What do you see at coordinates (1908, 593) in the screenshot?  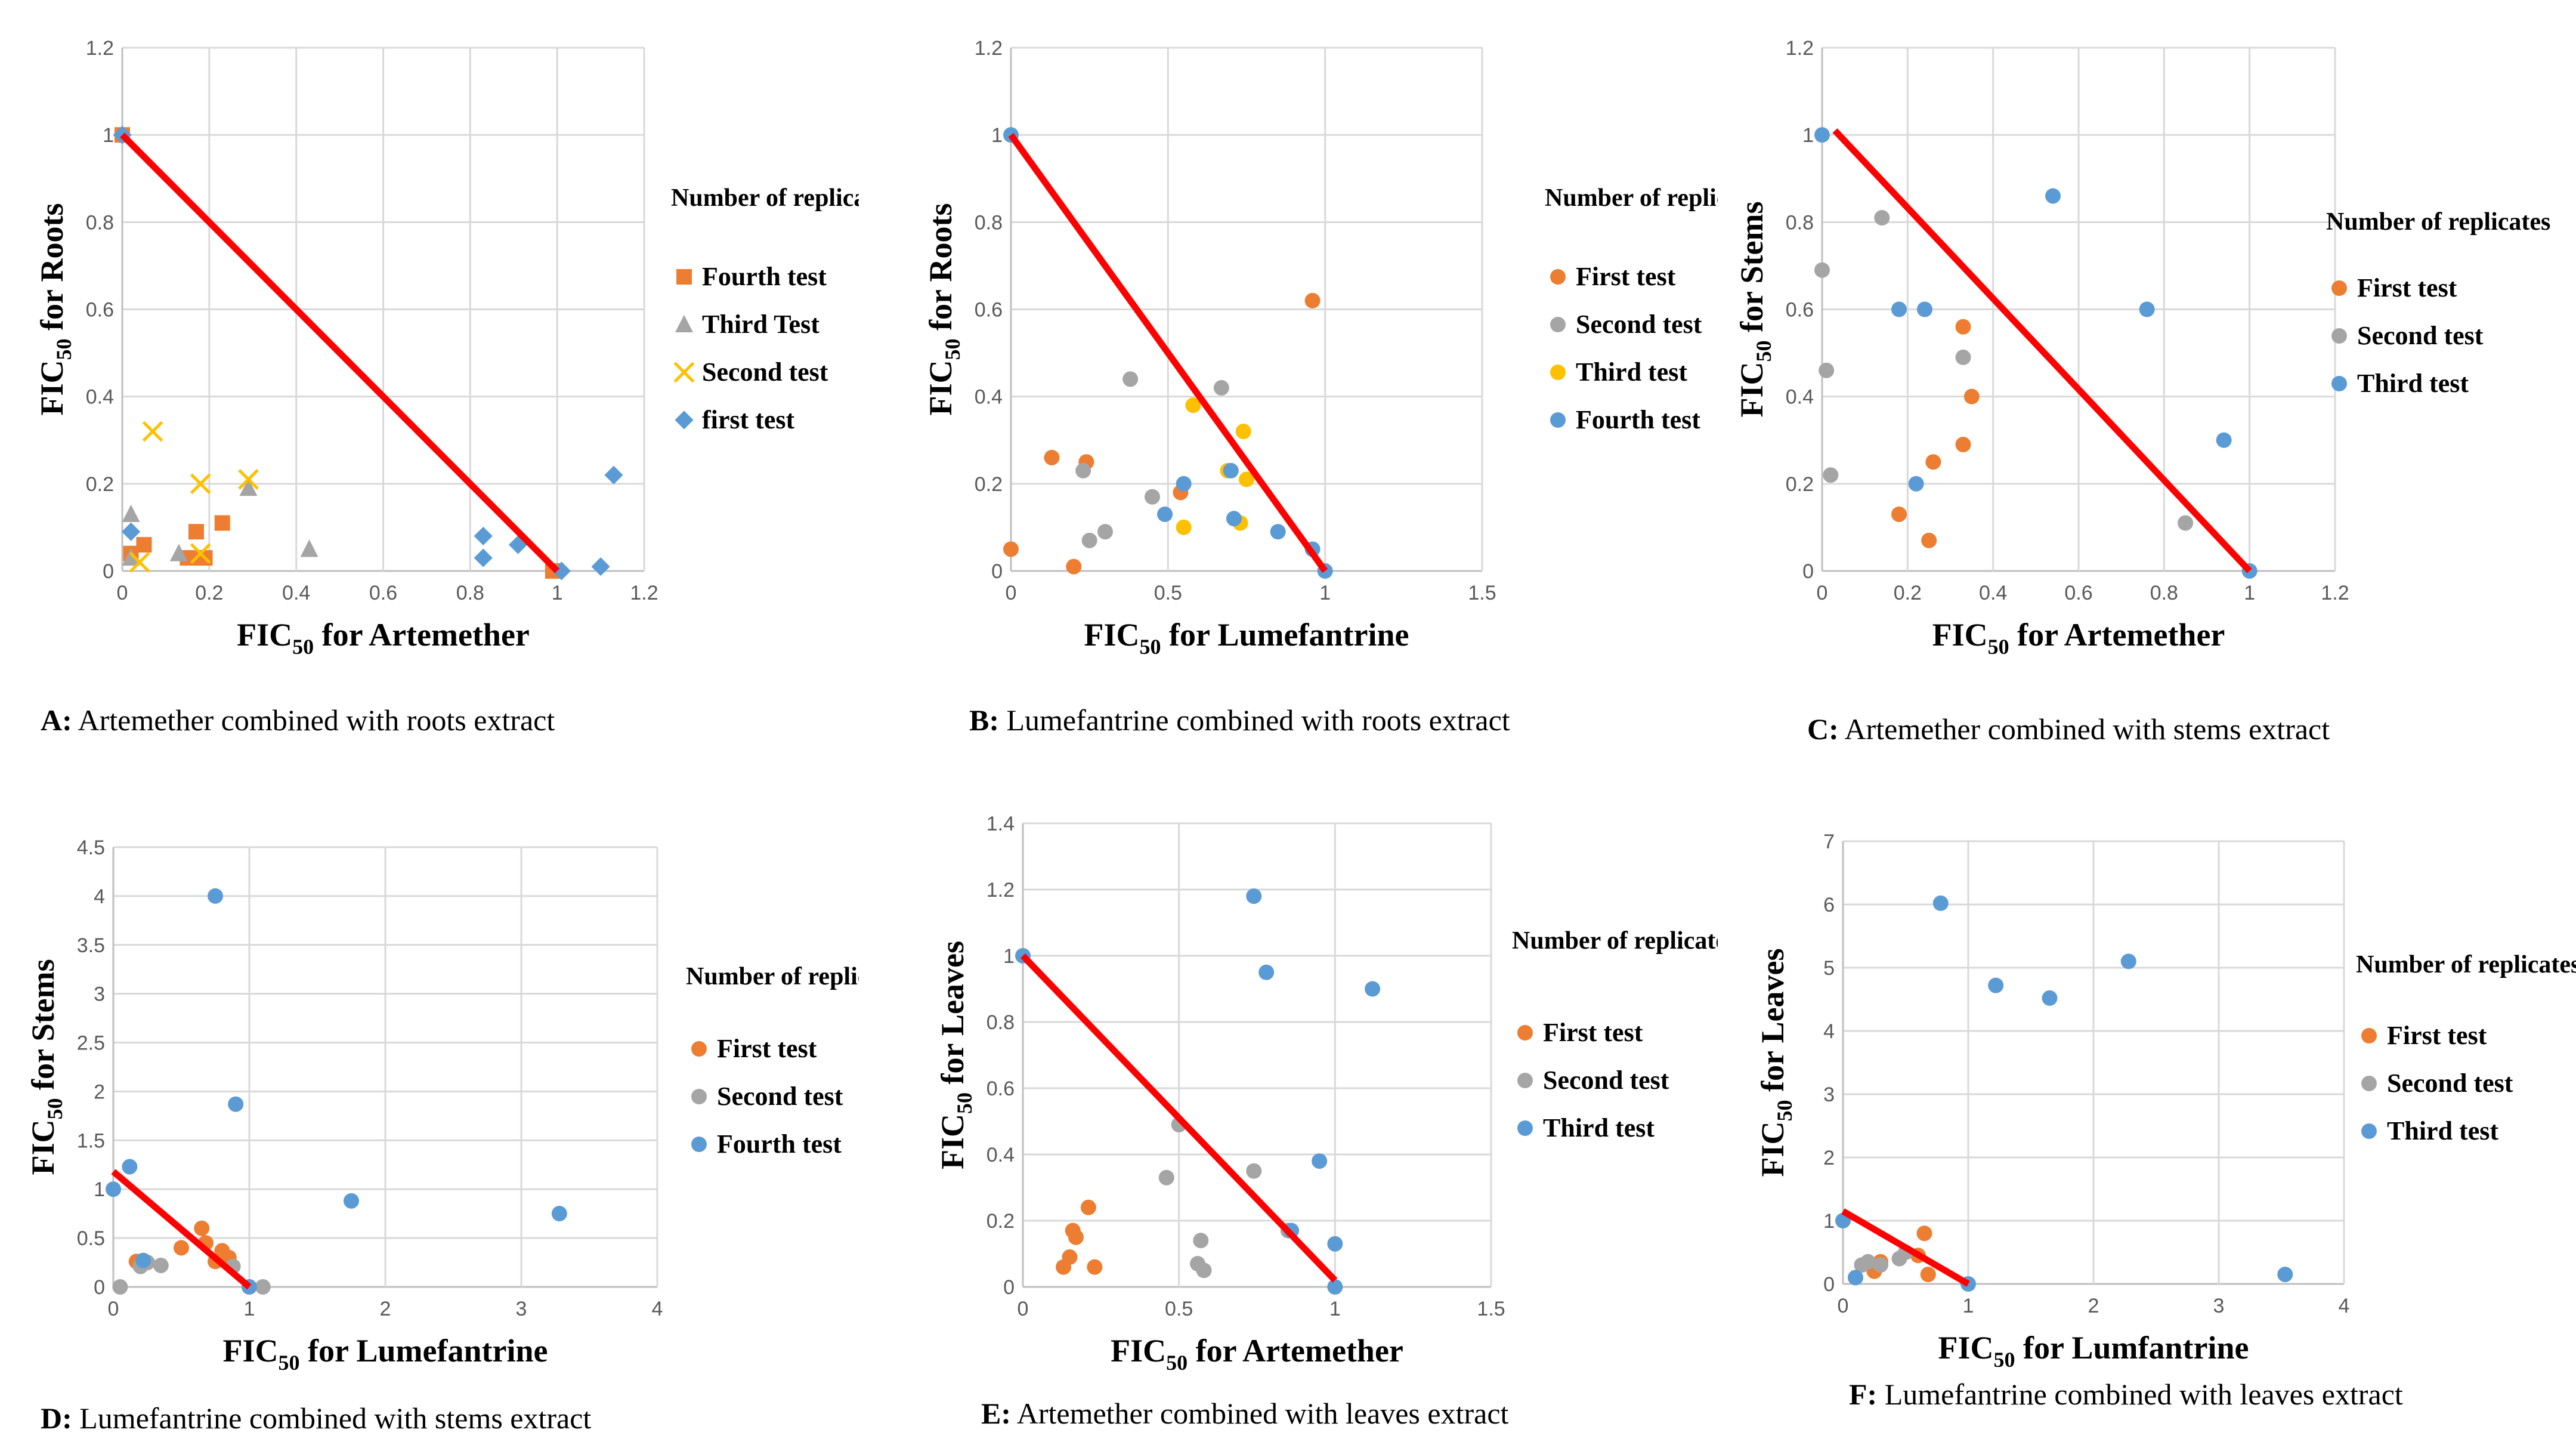 I see `x-tick-label: 0.2` at bounding box center [1908, 593].